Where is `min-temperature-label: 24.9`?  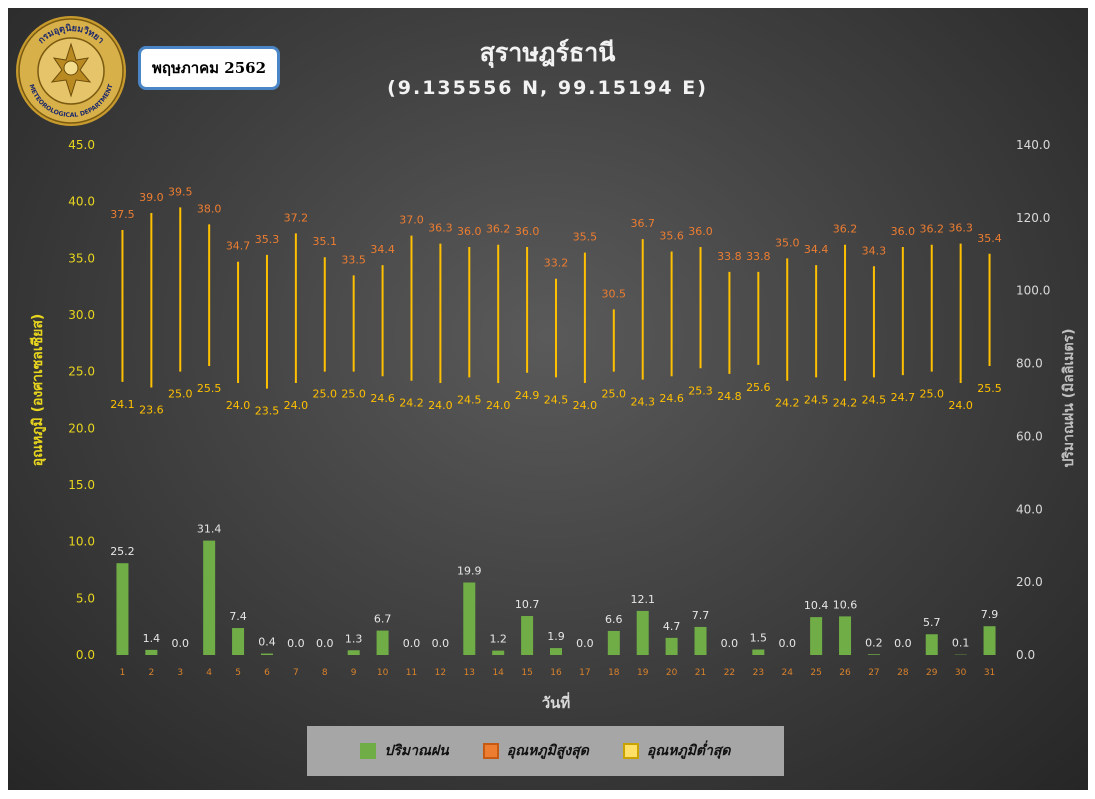 min-temperature-label: 24.9 is located at coordinates (527, 395).